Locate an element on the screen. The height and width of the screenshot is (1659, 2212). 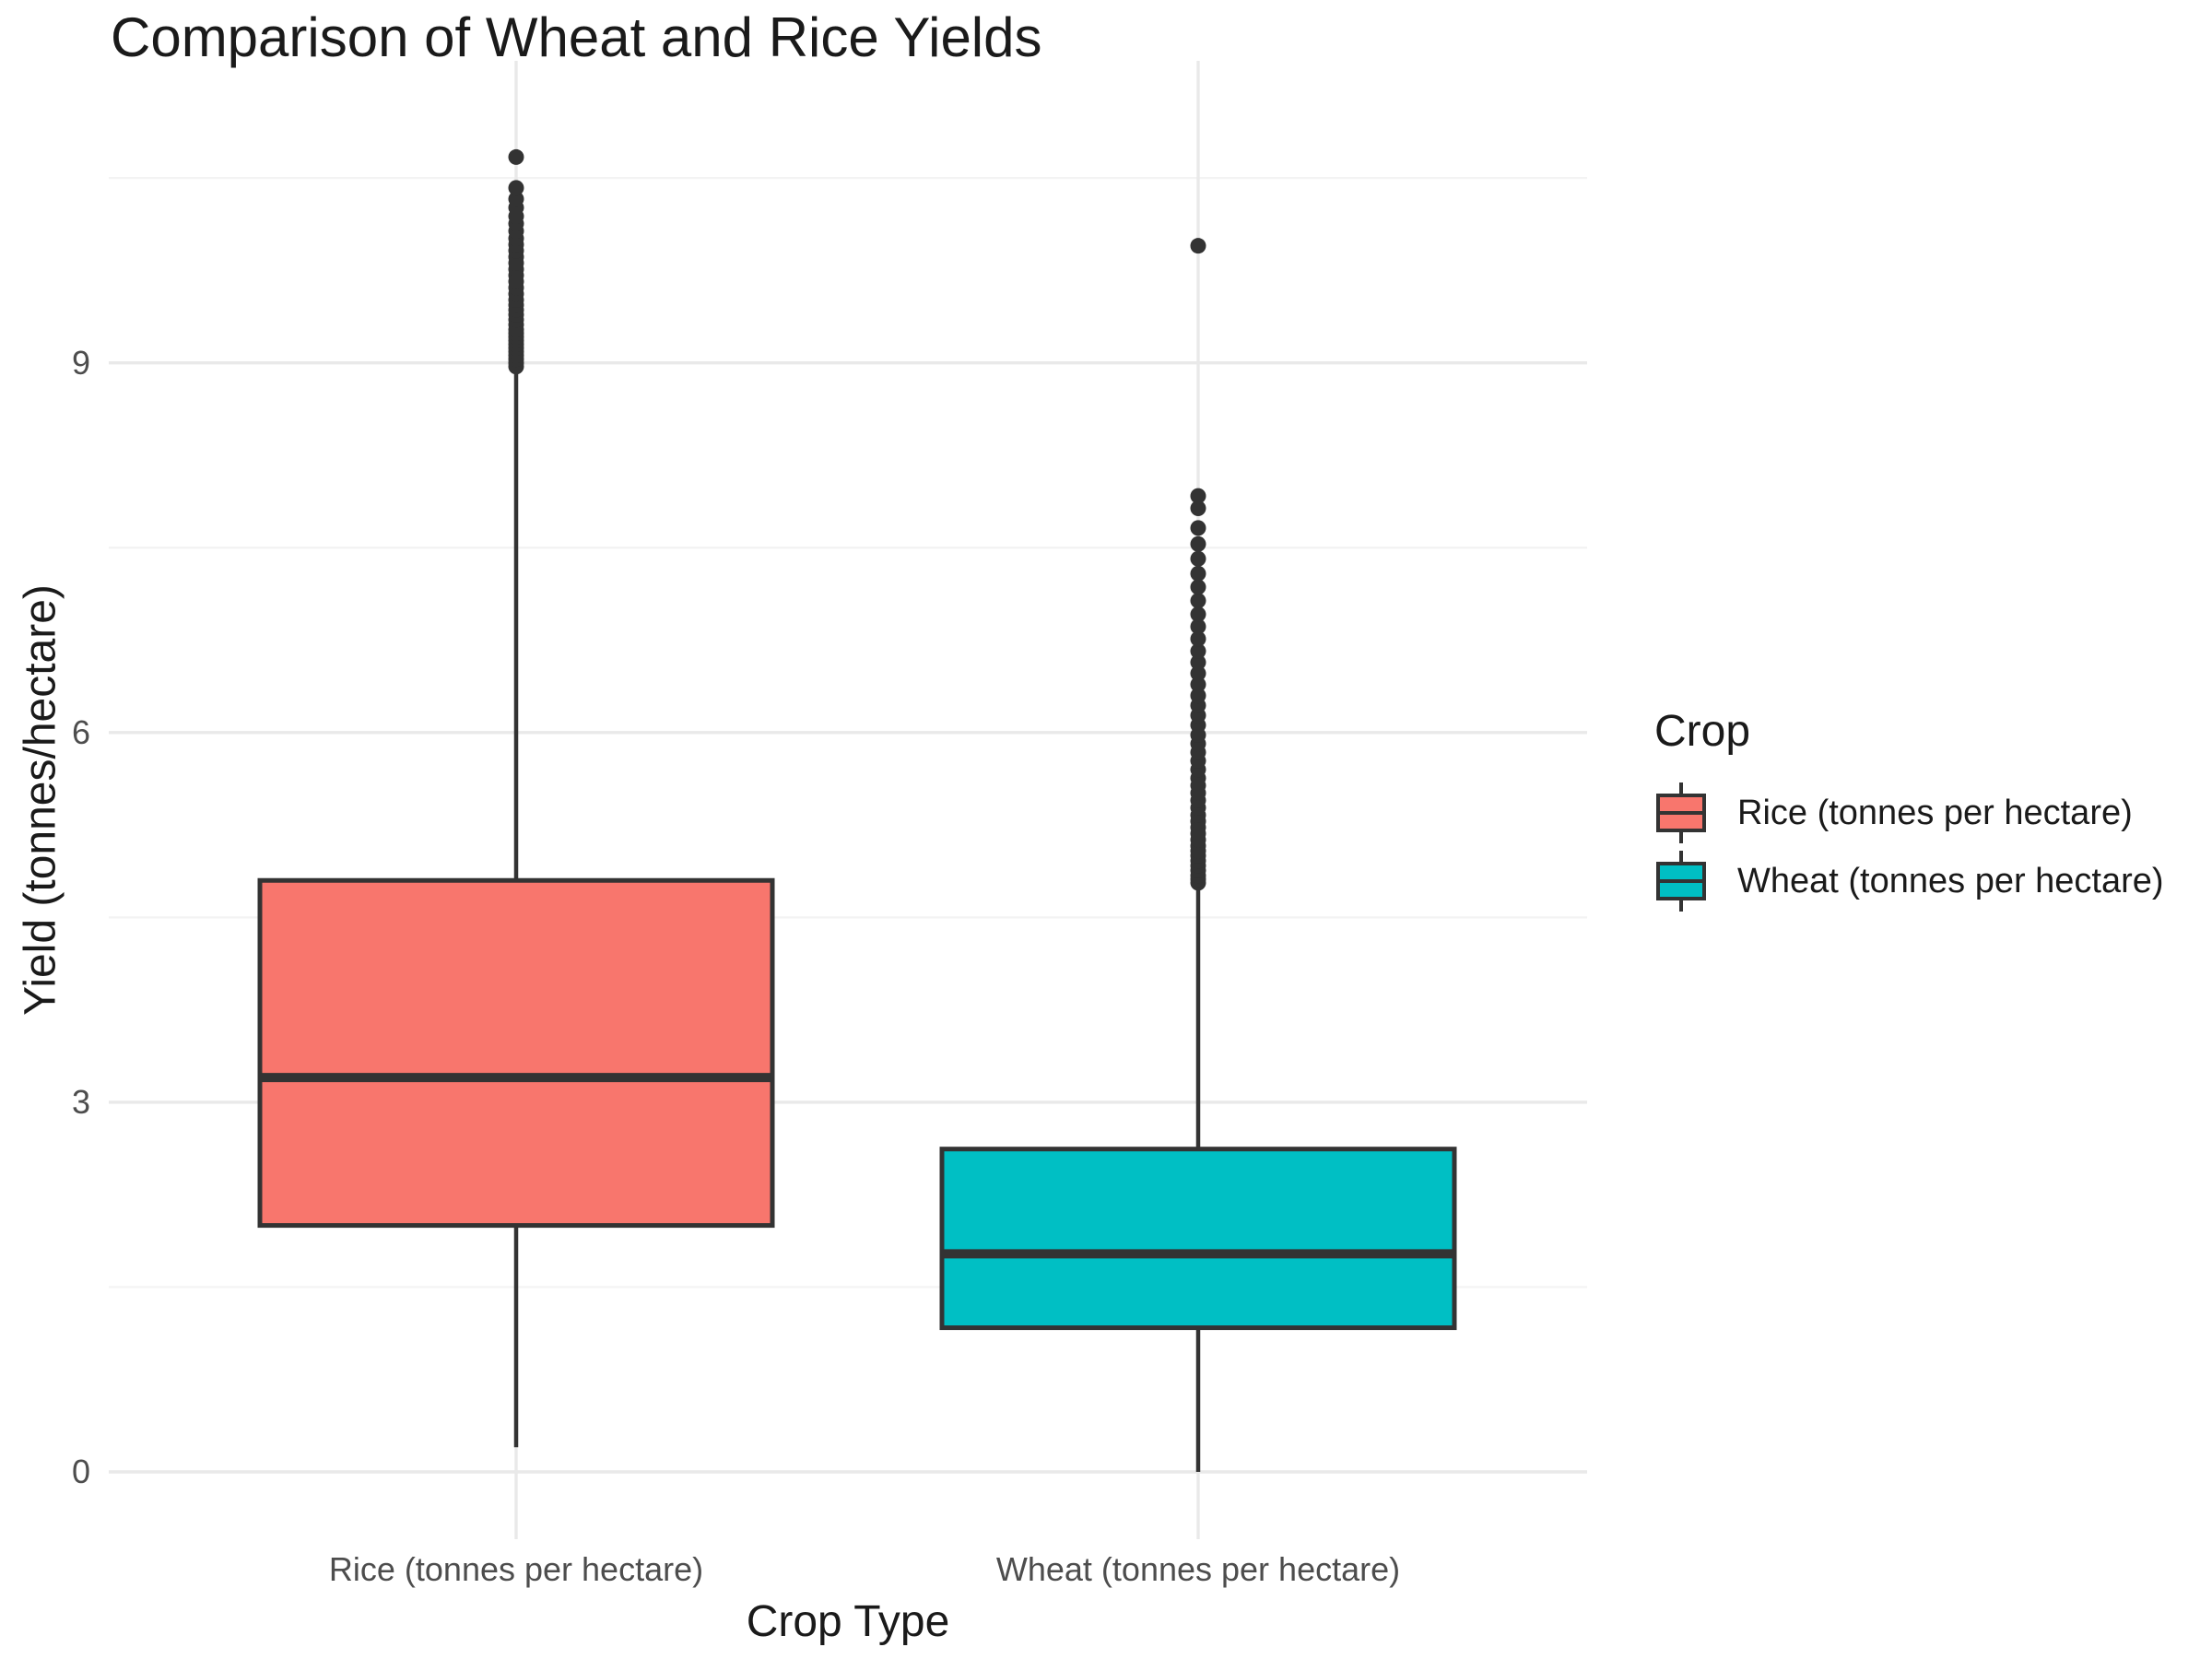
box-rice is located at coordinates (516, 1053).